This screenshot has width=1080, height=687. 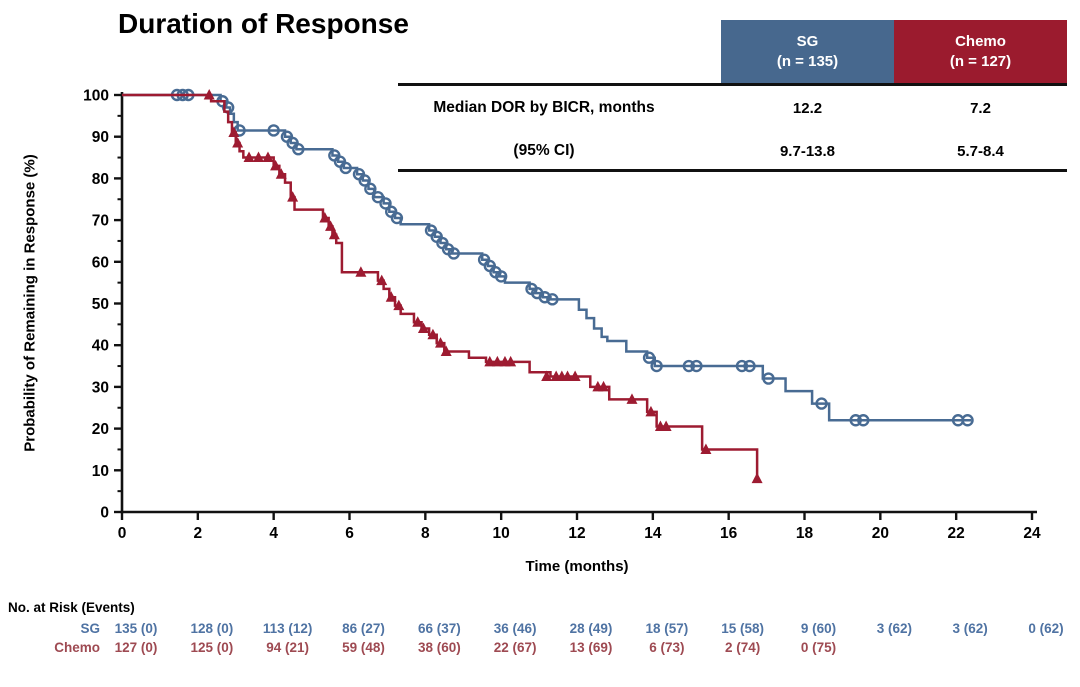 What do you see at coordinates (980, 41) in the screenshot?
I see `summary-header-chemo-label: Chemo` at bounding box center [980, 41].